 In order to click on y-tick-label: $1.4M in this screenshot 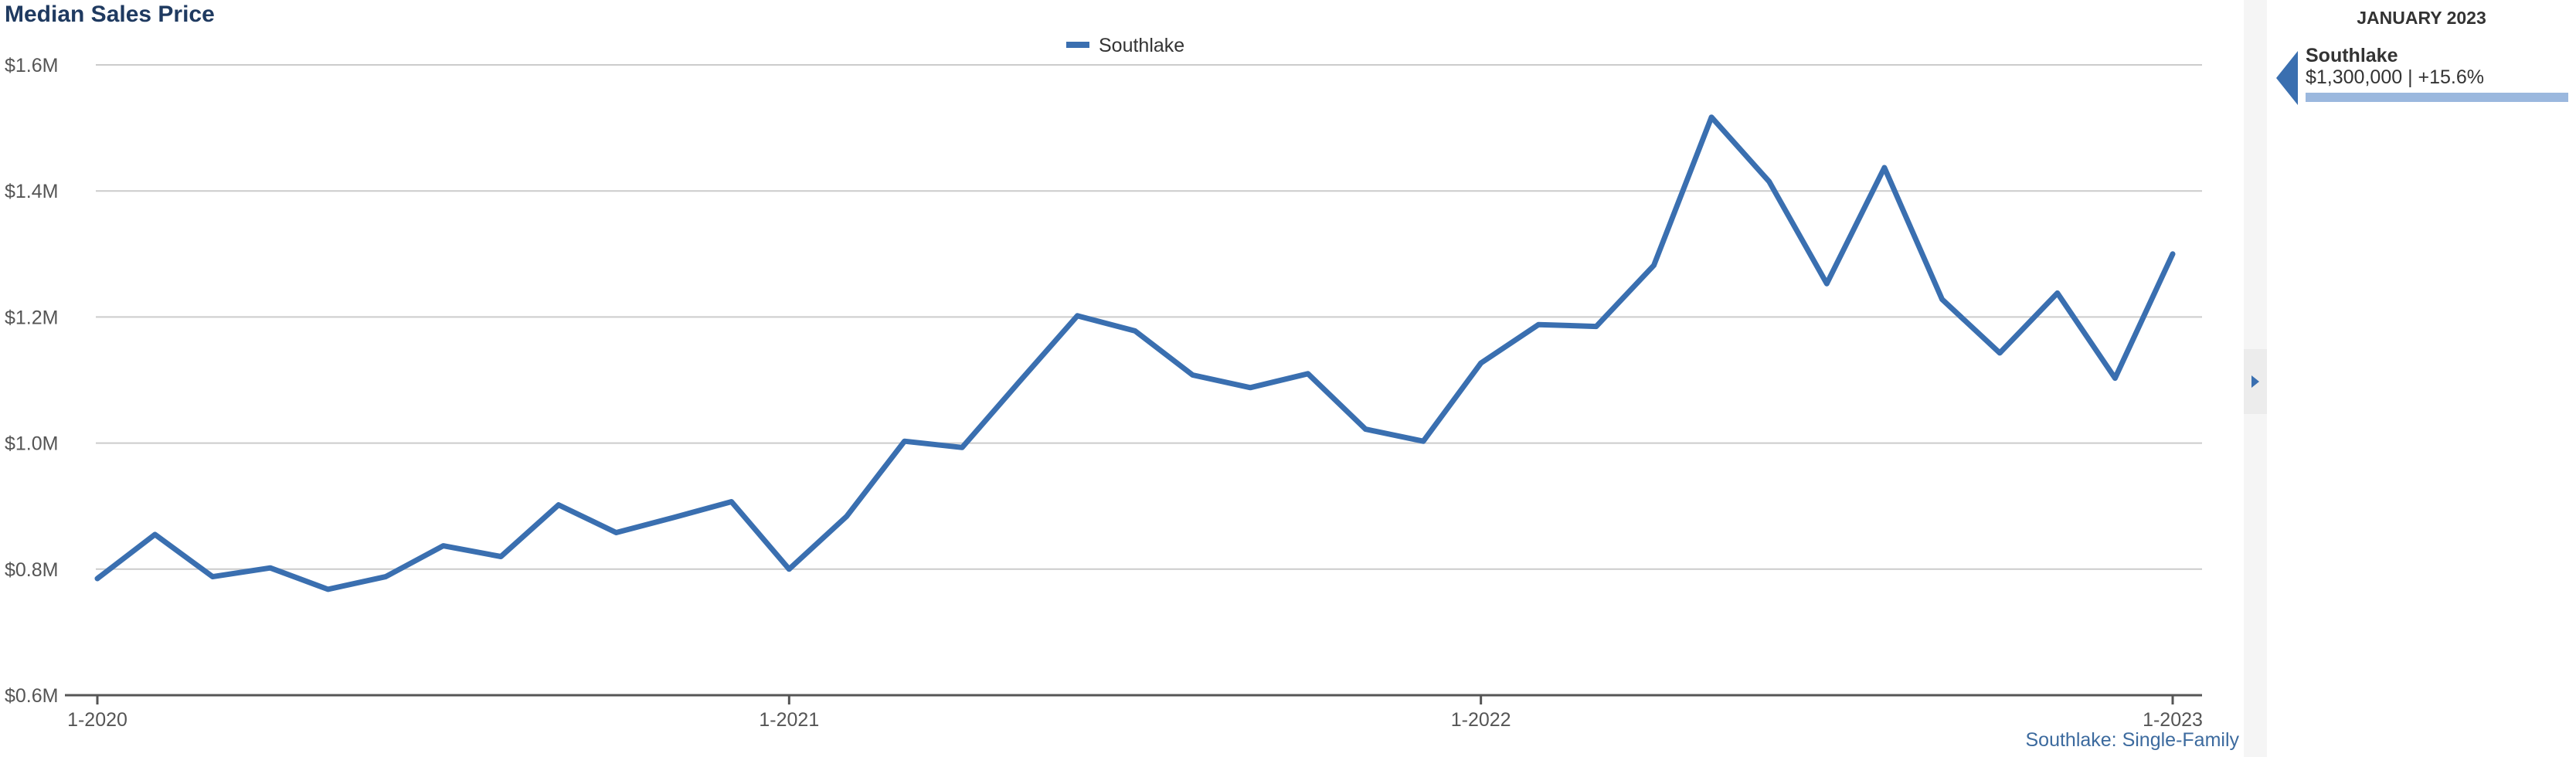, I will do `click(31, 191)`.